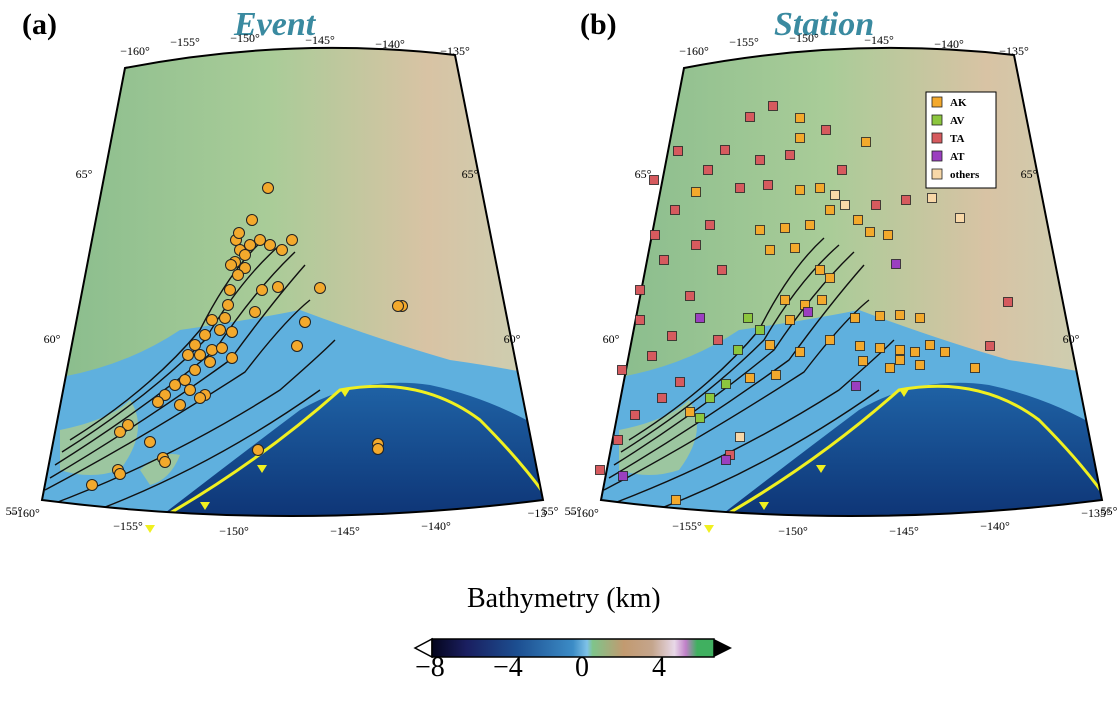  What do you see at coordinates (537, 513) in the screenshot?
I see `longitude-tick-label: −13` at bounding box center [537, 513].